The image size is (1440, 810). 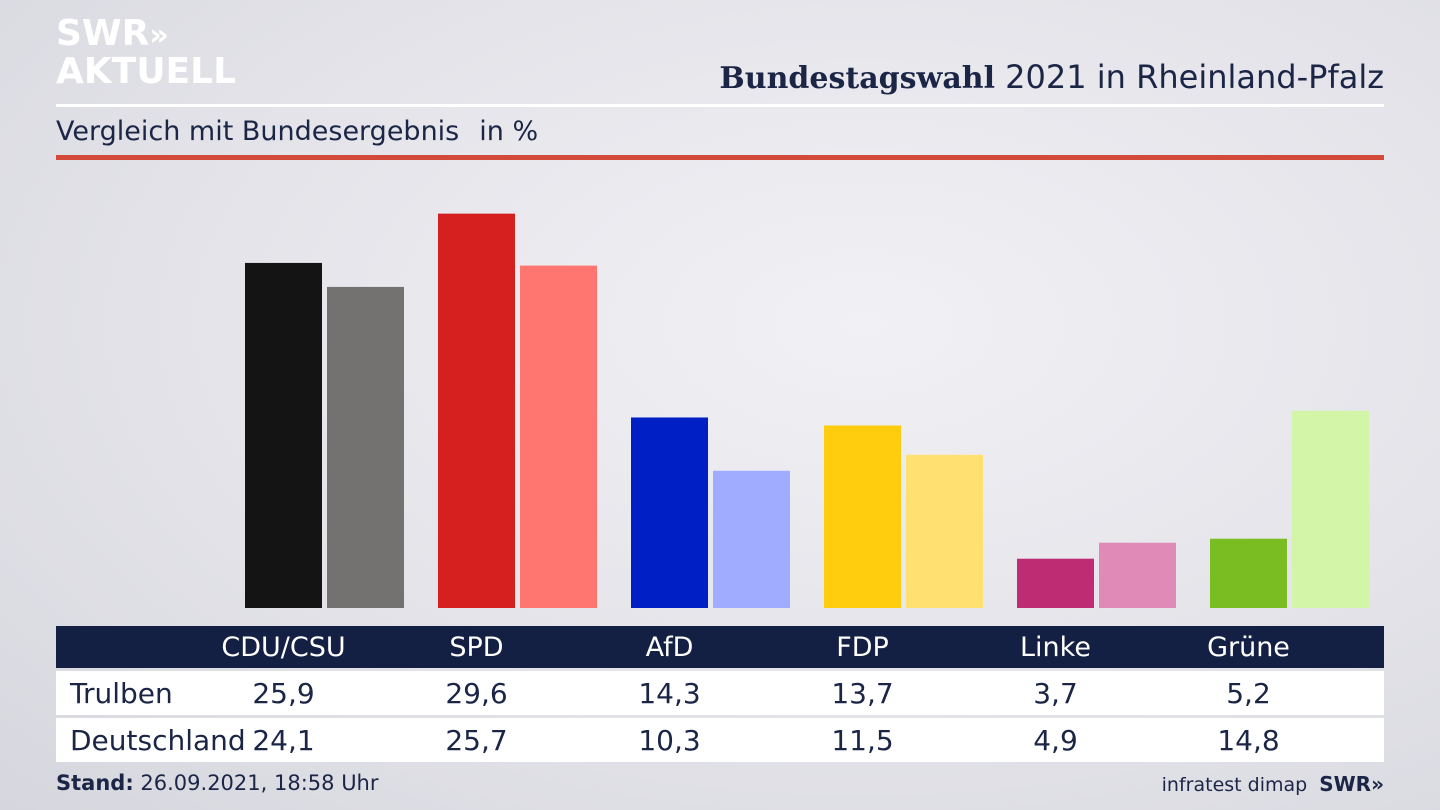 I want to click on subtitle-text: Vergleich mit Bundesergebnis, so click(x=258, y=131).